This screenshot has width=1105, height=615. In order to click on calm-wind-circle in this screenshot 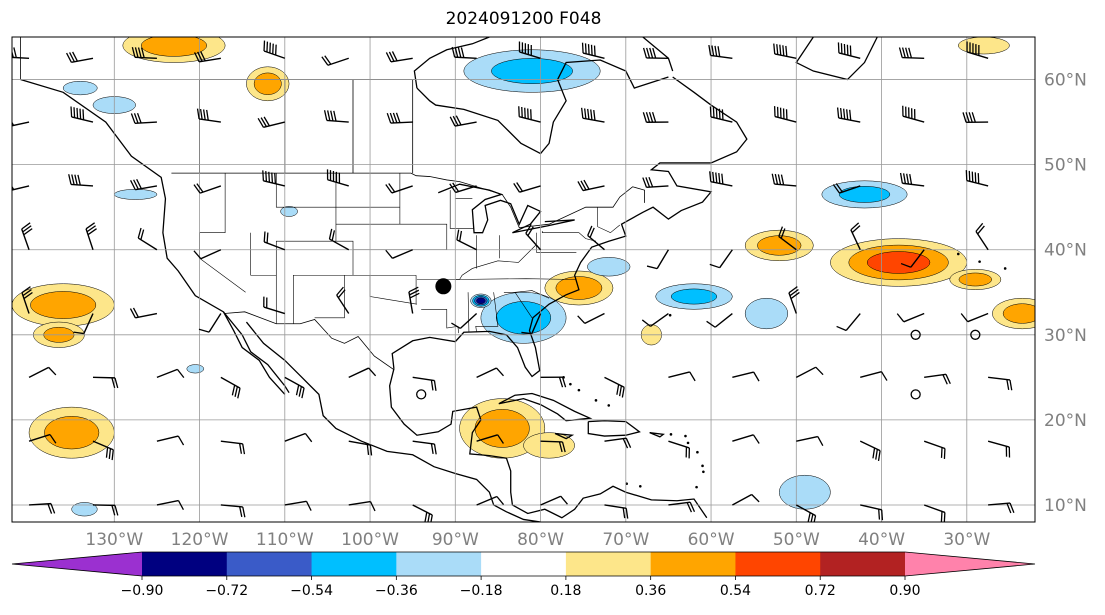, I will do `click(915, 394)`.